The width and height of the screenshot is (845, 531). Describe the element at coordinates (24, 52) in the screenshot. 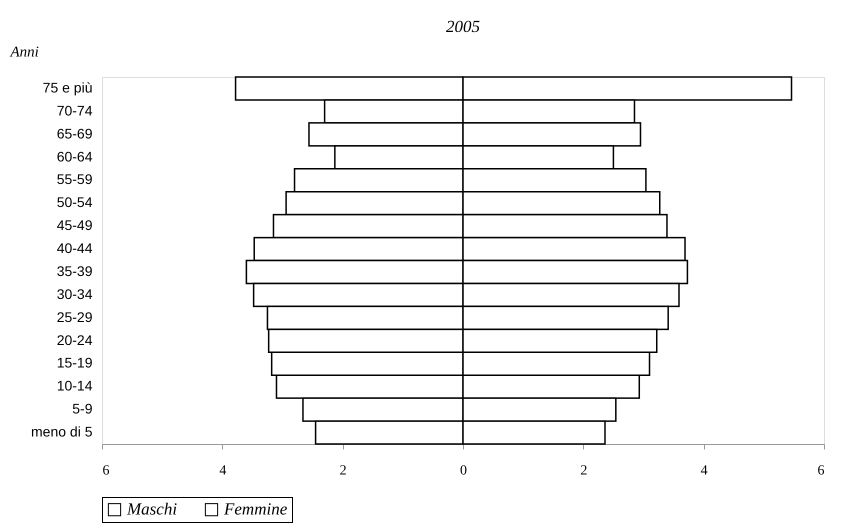

I see `y-axis-title: Anni` at that location.